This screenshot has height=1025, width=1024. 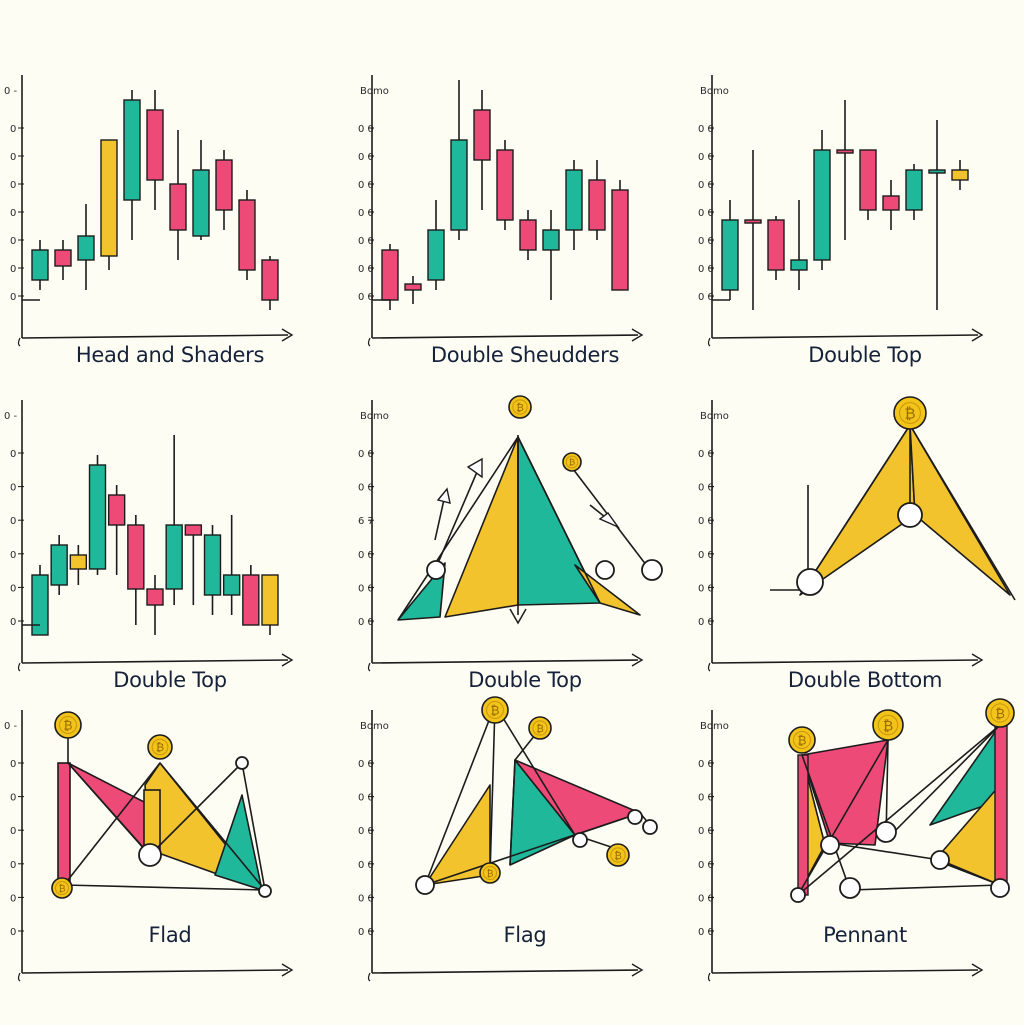 I want to click on chart-canvas: Bomo 0 0 0 0 0 0 0 0 0 0 0 0 ₿, so click(x=857, y=534).